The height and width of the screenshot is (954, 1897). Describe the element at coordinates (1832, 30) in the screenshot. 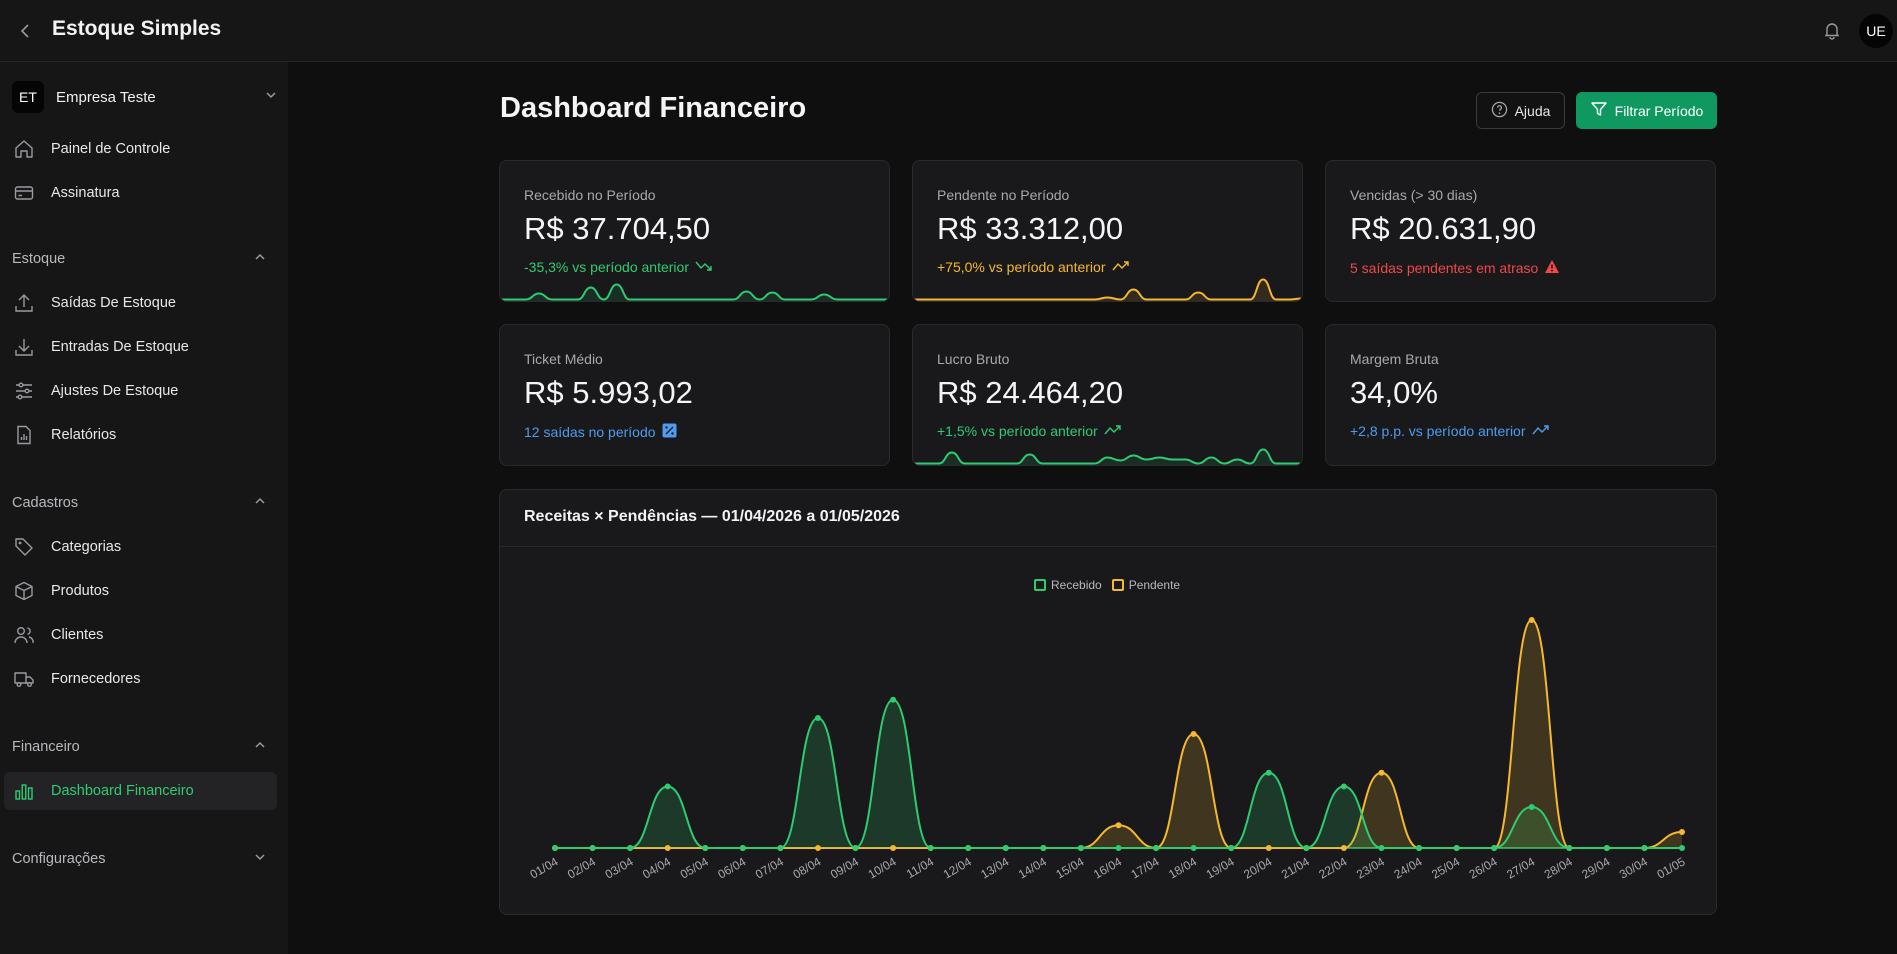

I see `bell-icon` at that location.